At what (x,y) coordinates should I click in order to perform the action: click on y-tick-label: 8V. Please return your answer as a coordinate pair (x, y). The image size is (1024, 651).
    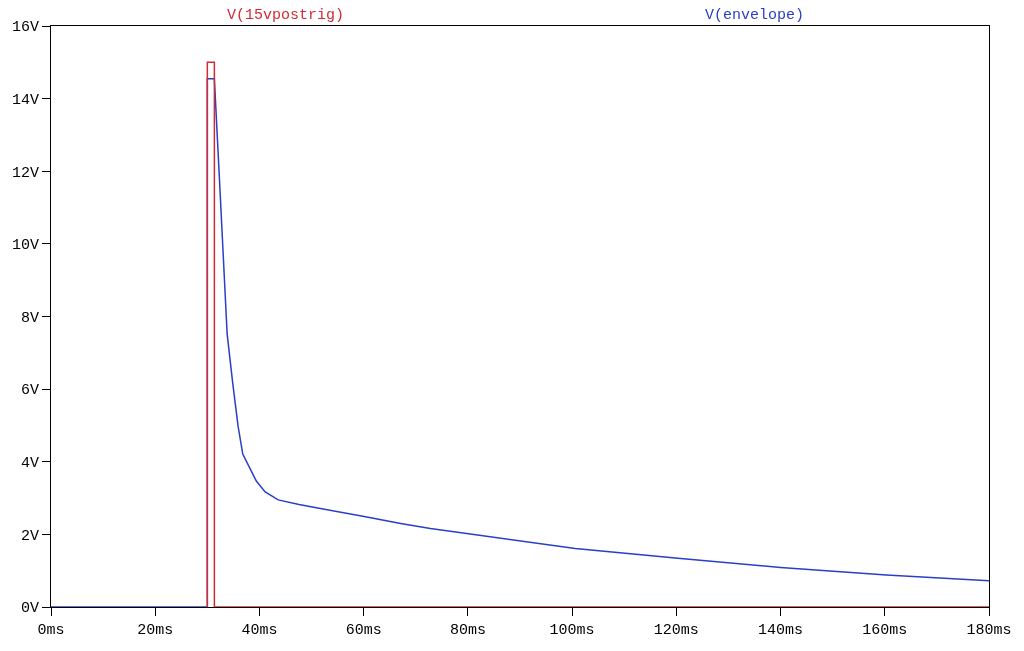
    Looking at the image, I should click on (29, 318).